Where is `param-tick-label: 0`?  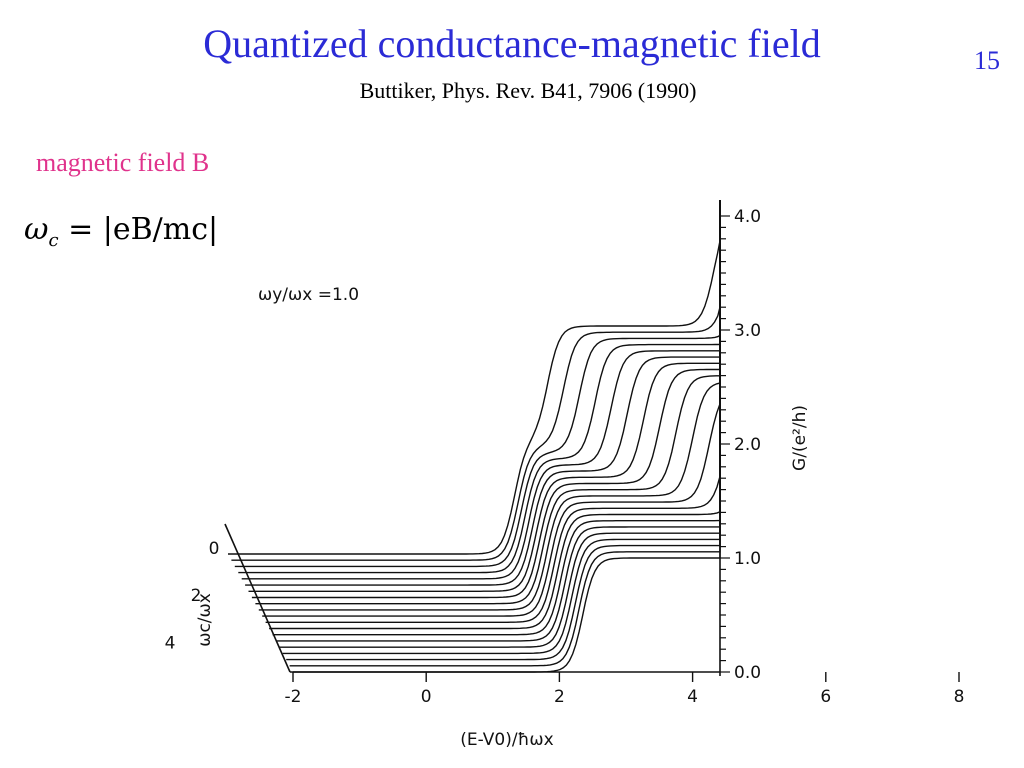
param-tick-label: 0 is located at coordinates (214, 549).